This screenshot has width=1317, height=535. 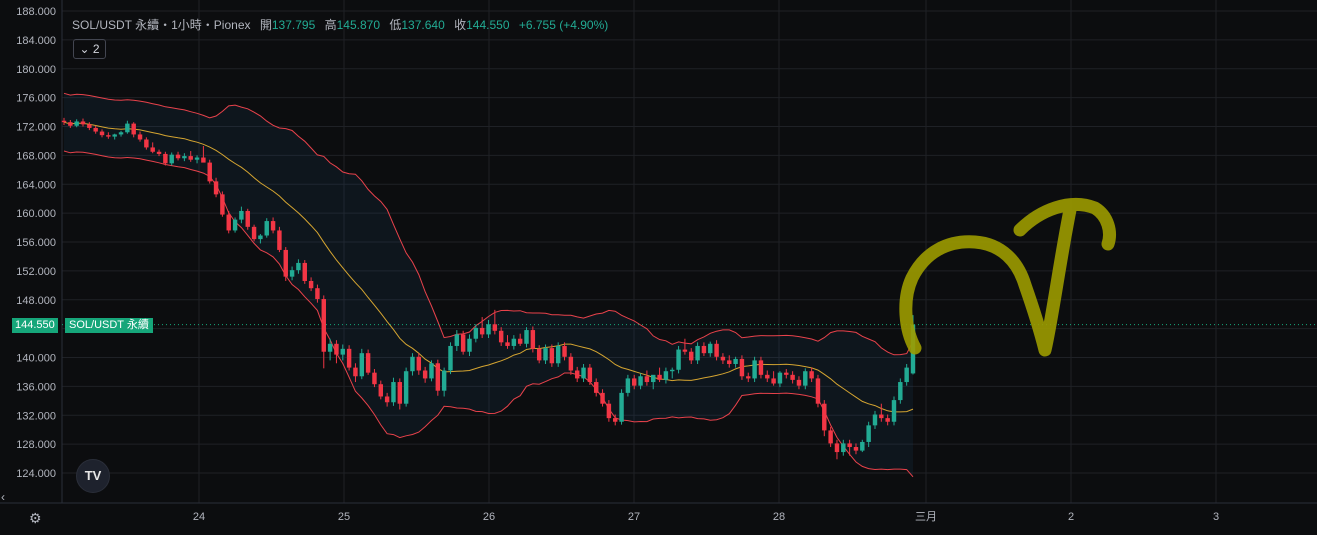 What do you see at coordinates (3, 497) in the screenshot?
I see `chevron-left-icon: ‹` at bounding box center [3, 497].